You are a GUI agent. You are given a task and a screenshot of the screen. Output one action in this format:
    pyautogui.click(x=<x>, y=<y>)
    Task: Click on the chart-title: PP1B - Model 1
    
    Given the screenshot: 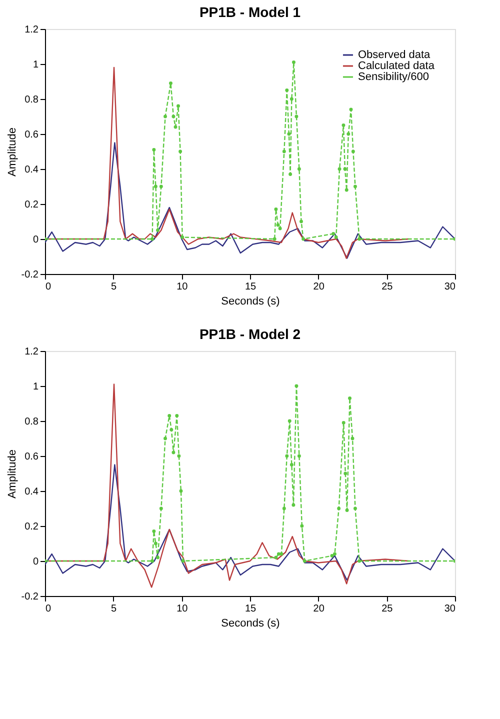 What is the action you would take?
    pyautogui.click(x=250, y=12)
    